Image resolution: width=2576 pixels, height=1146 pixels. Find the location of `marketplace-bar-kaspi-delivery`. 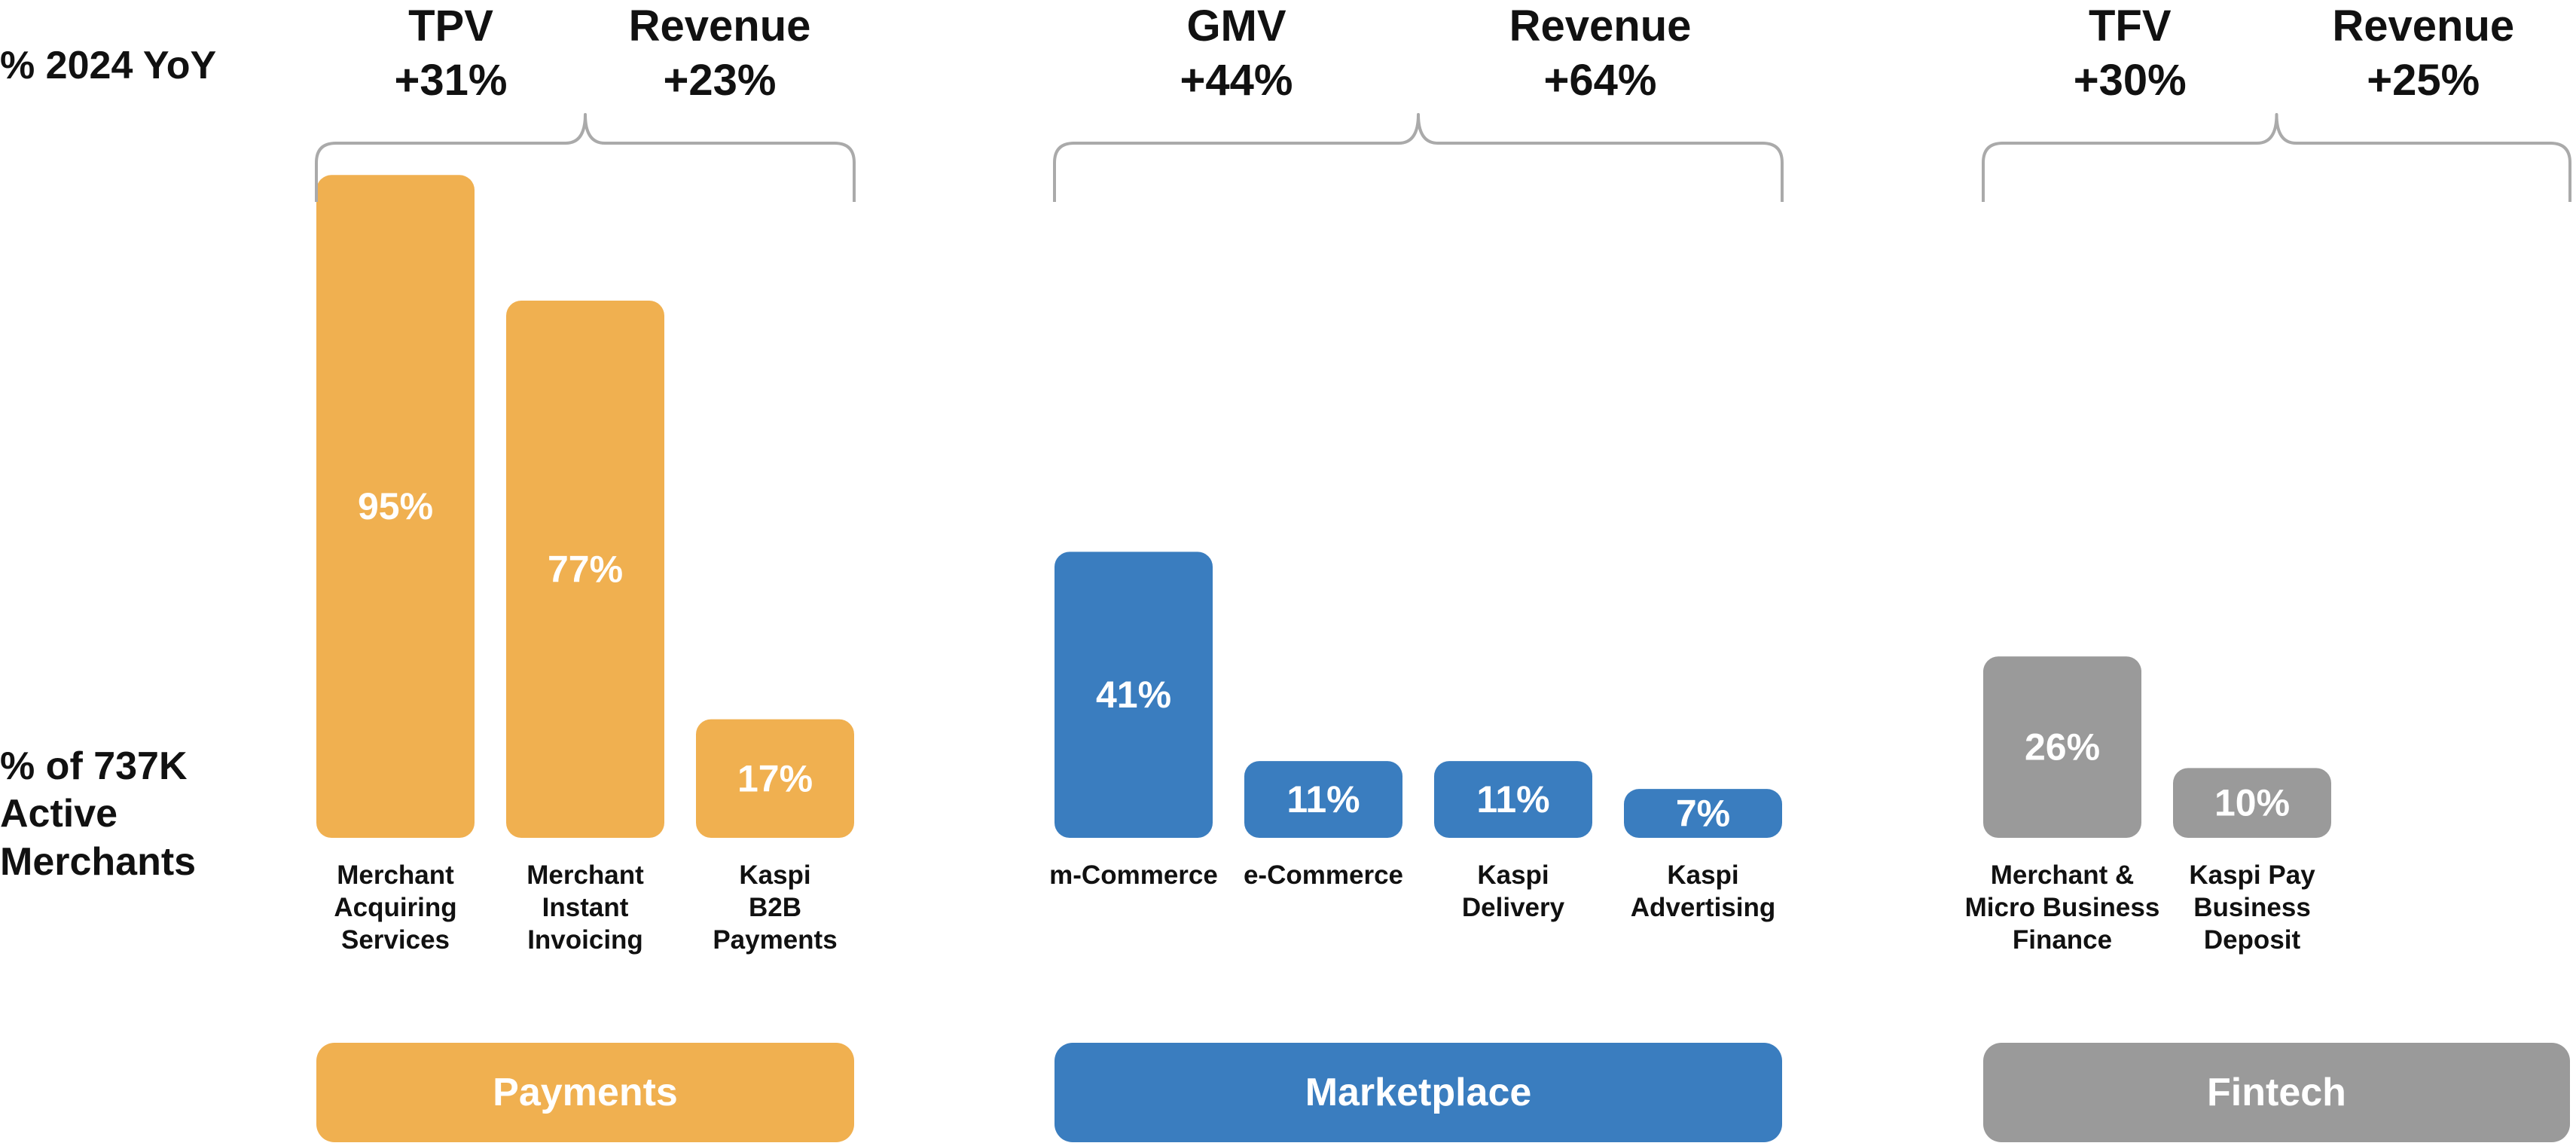

marketplace-bar-kaspi-delivery is located at coordinates (1513, 800).